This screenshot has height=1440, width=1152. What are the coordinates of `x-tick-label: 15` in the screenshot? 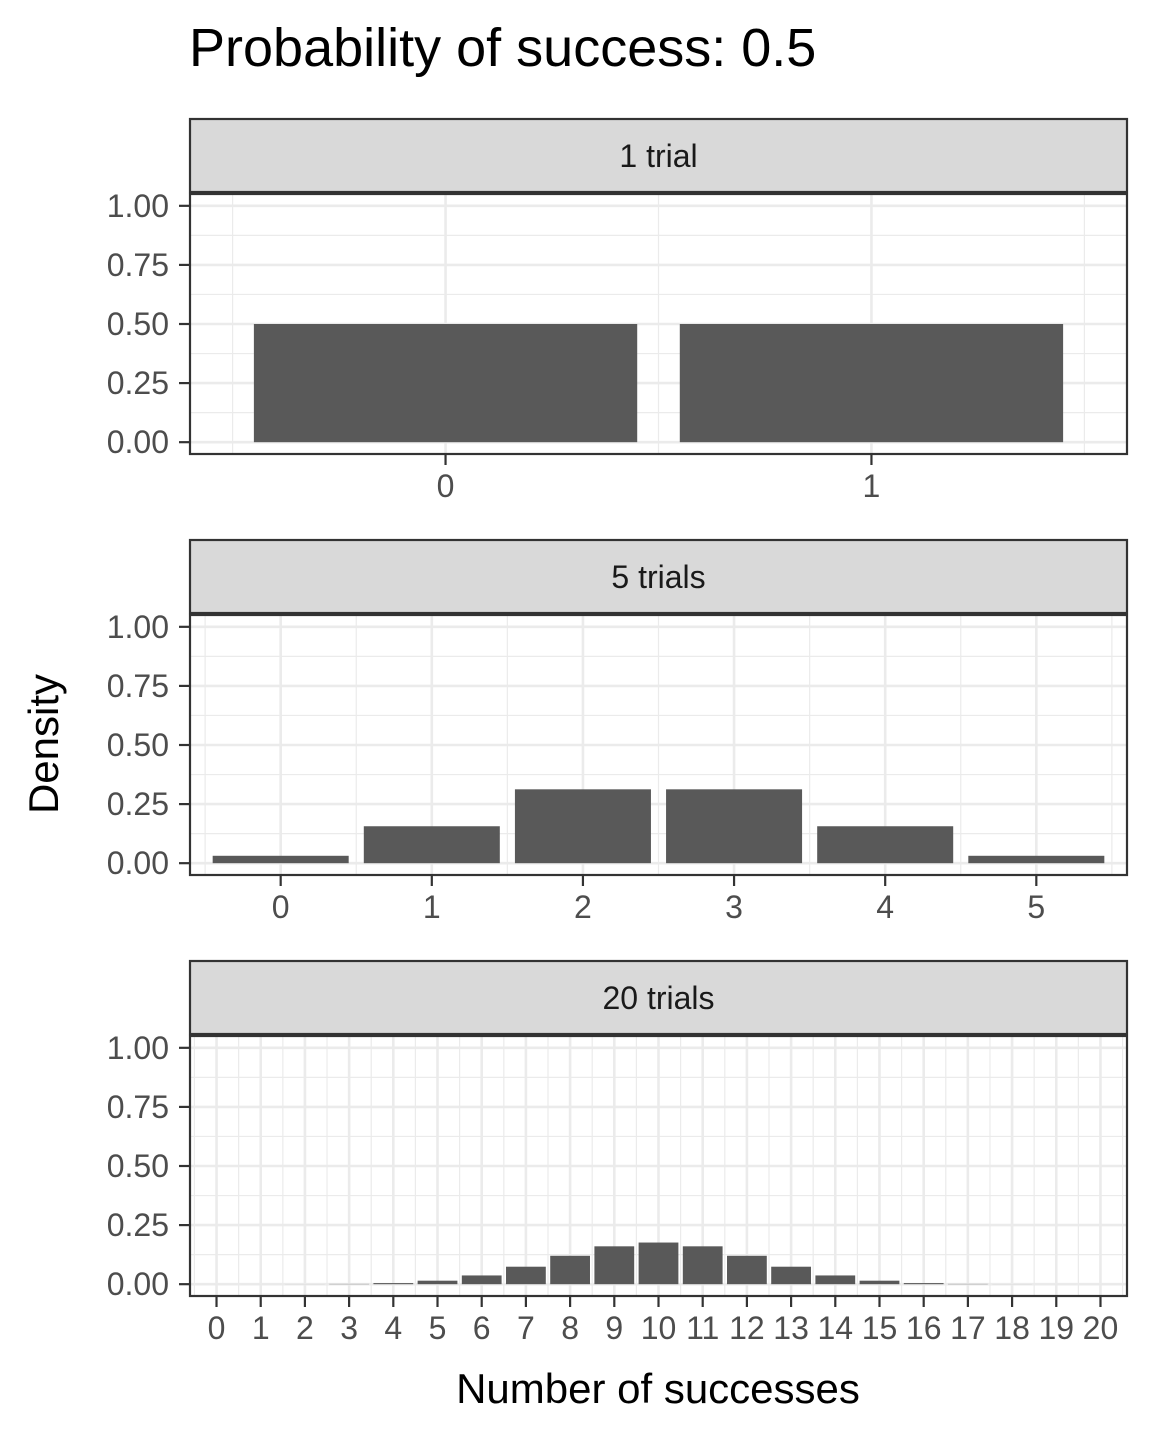 It's located at (880, 1328).